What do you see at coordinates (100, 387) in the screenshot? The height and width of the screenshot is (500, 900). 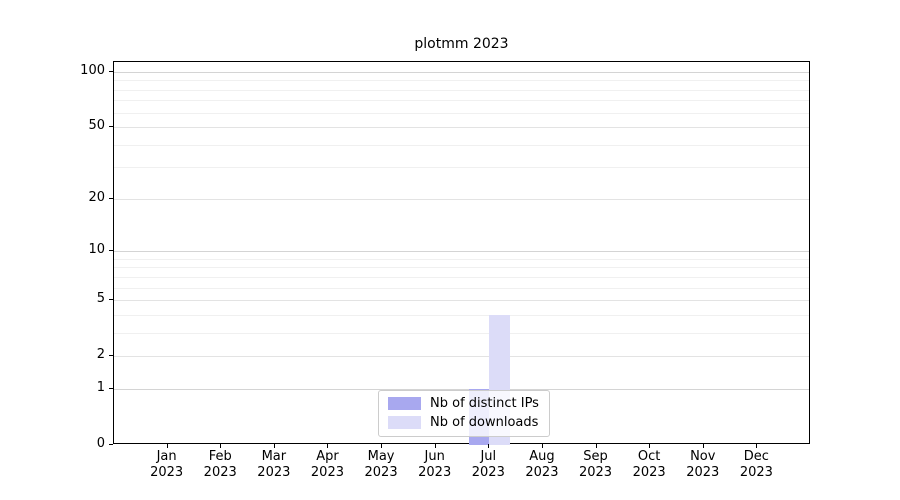 I see `y-tick-label: 1` at bounding box center [100, 387].